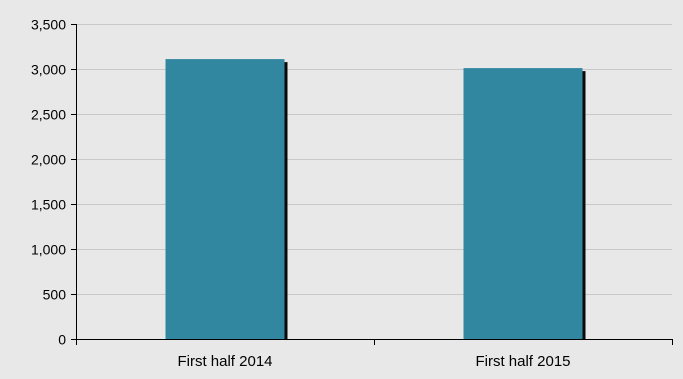 The image size is (683, 379). What do you see at coordinates (48, 205) in the screenshot?
I see `y-tick-label: 1,500` at bounding box center [48, 205].